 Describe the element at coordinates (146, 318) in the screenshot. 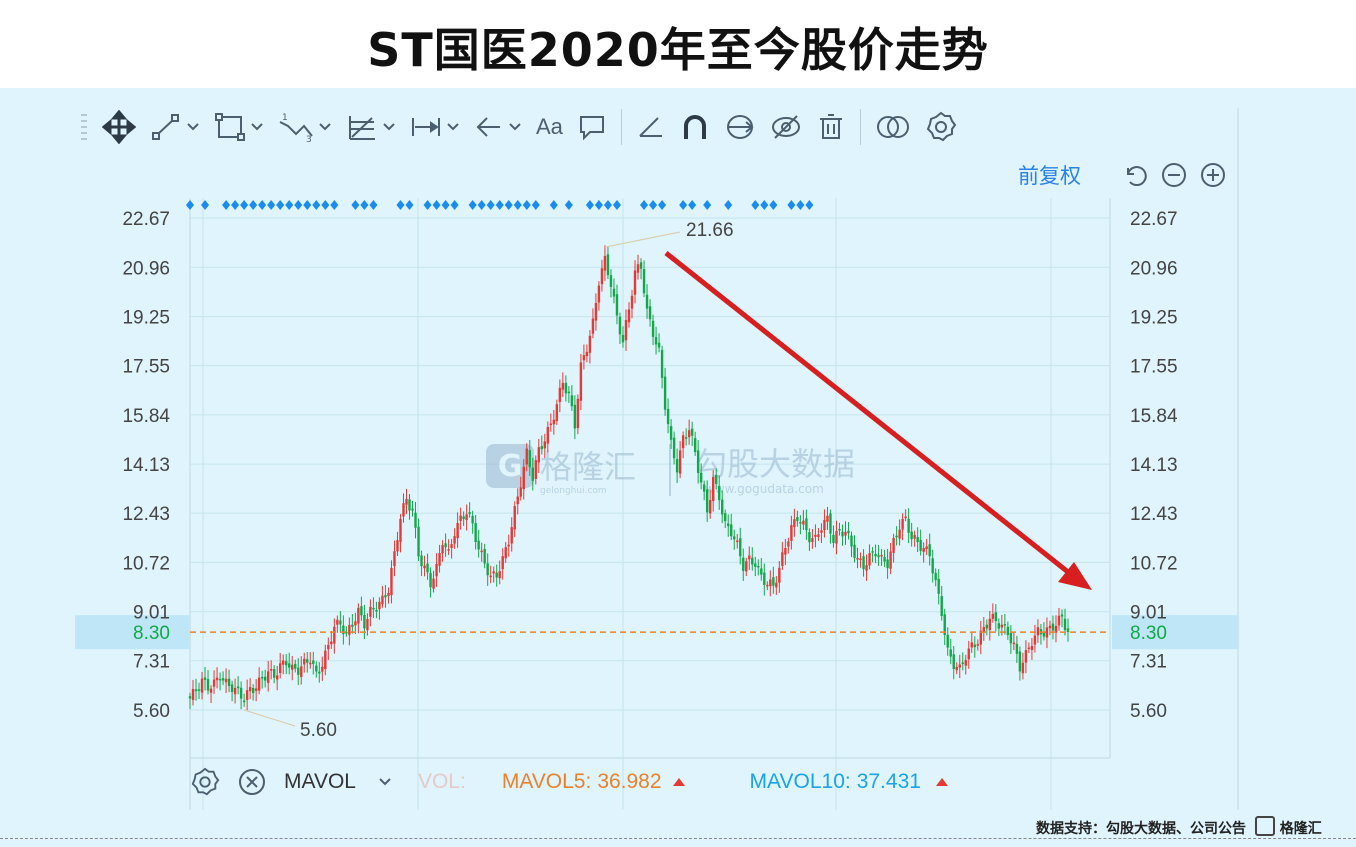

I see `y-tick-left: 19.25` at that location.